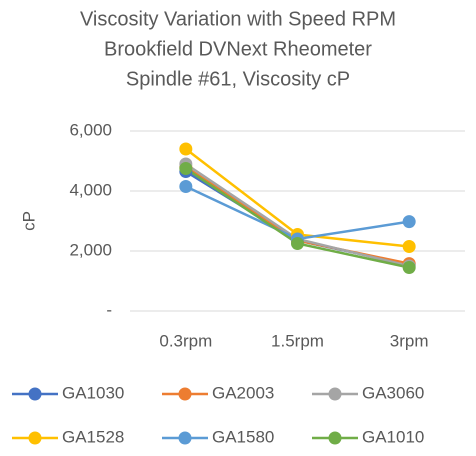  Describe the element at coordinates (28, 221) in the screenshot. I see `y-axis-label: cP` at that location.